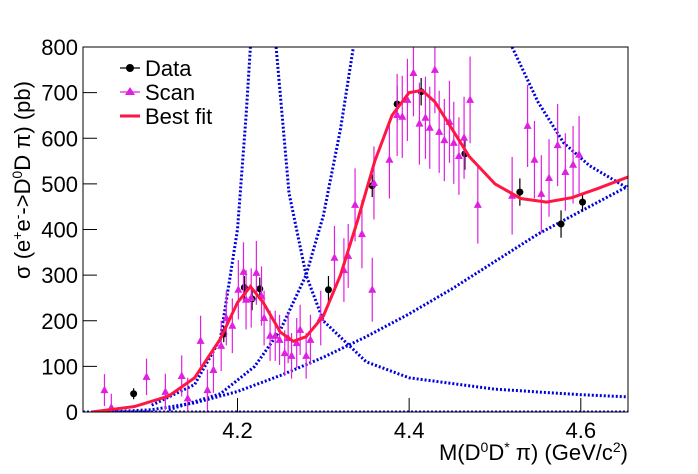 The height and width of the screenshot is (474, 698). I want to click on x-tick-label: 4.6, so click(580, 430).